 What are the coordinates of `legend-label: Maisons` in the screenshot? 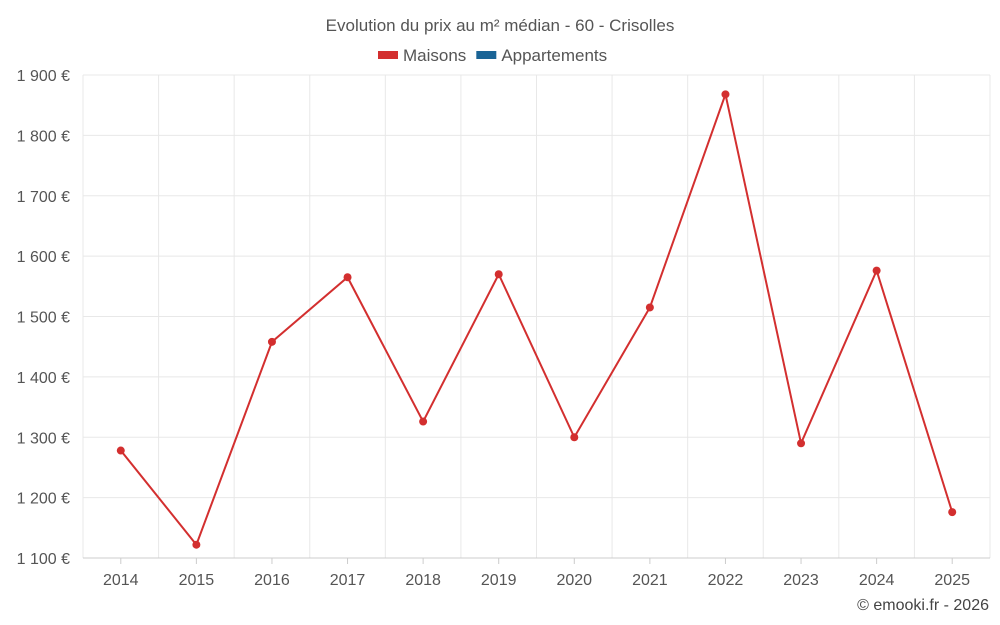 It's located at (434, 55).